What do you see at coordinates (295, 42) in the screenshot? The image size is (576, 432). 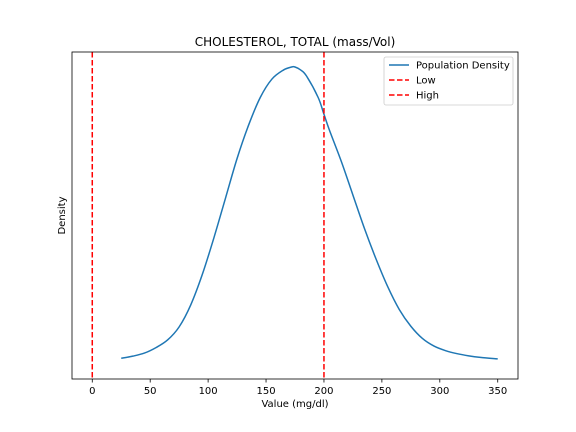 I see `chart-title: CHOLESTEROL, TOTAL (mass/Vol)` at bounding box center [295, 42].